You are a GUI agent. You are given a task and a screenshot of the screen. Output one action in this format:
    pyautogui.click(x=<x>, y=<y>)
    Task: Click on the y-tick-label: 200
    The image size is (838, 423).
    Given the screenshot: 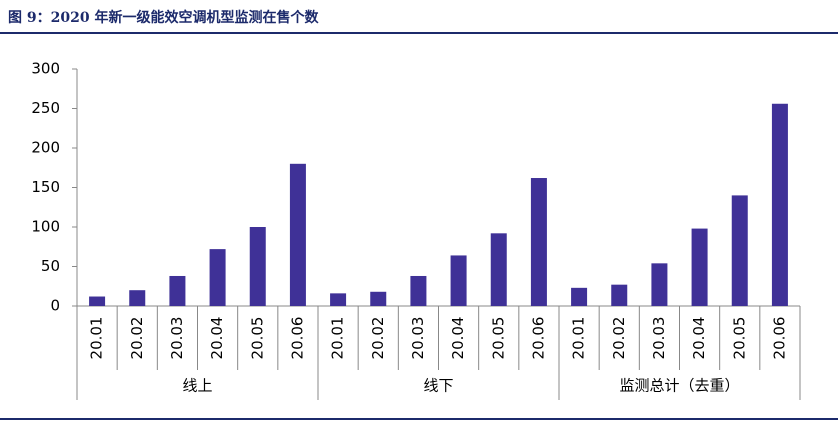 What is the action you would take?
    pyautogui.click(x=45, y=148)
    